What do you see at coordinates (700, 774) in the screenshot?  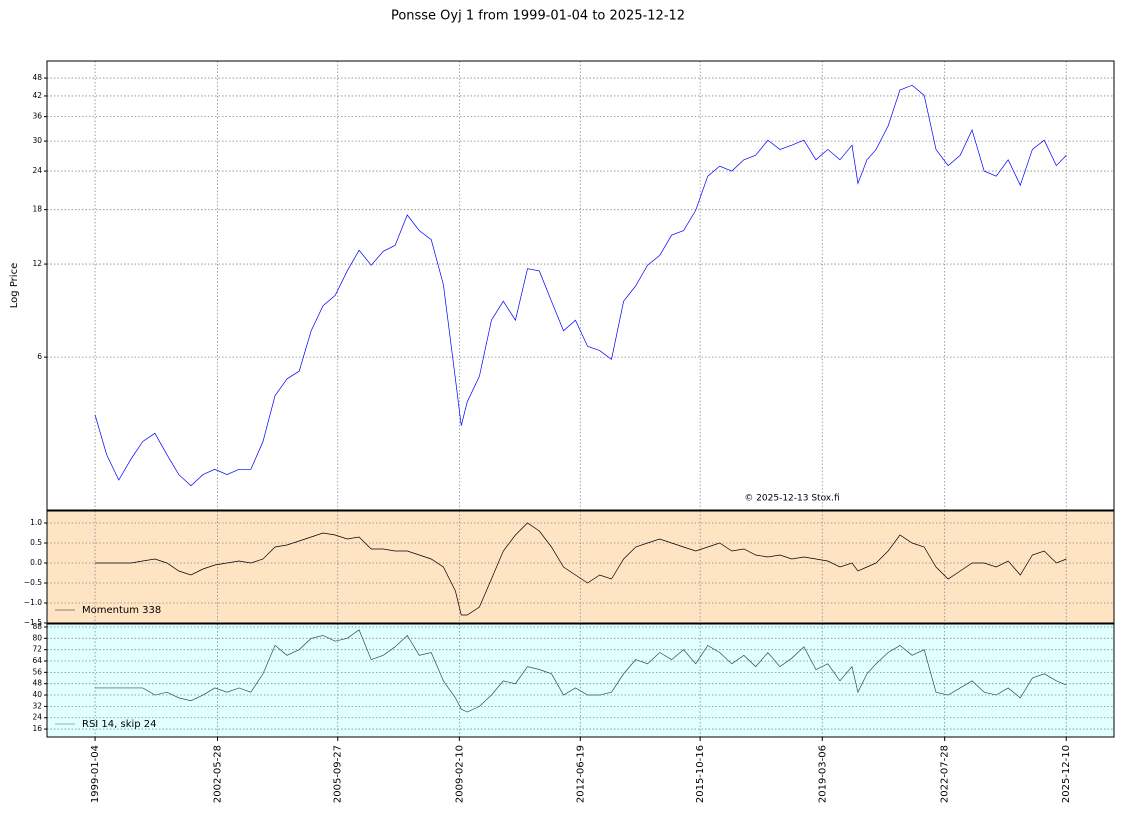 I see `x-tick-label: 2015-10-16` at bounding box center [700, 774].